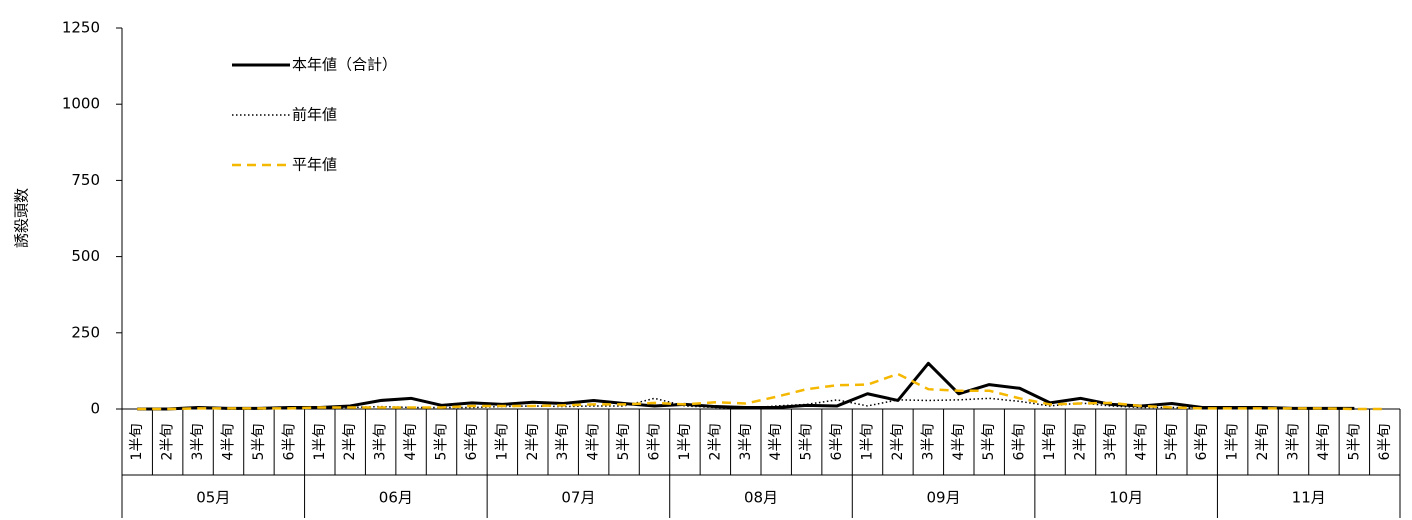 Image resolution: width=1412 pixels, height=520 pixels. I want to click on y-axis-label: 誘殺頭数, so click(22, 218).